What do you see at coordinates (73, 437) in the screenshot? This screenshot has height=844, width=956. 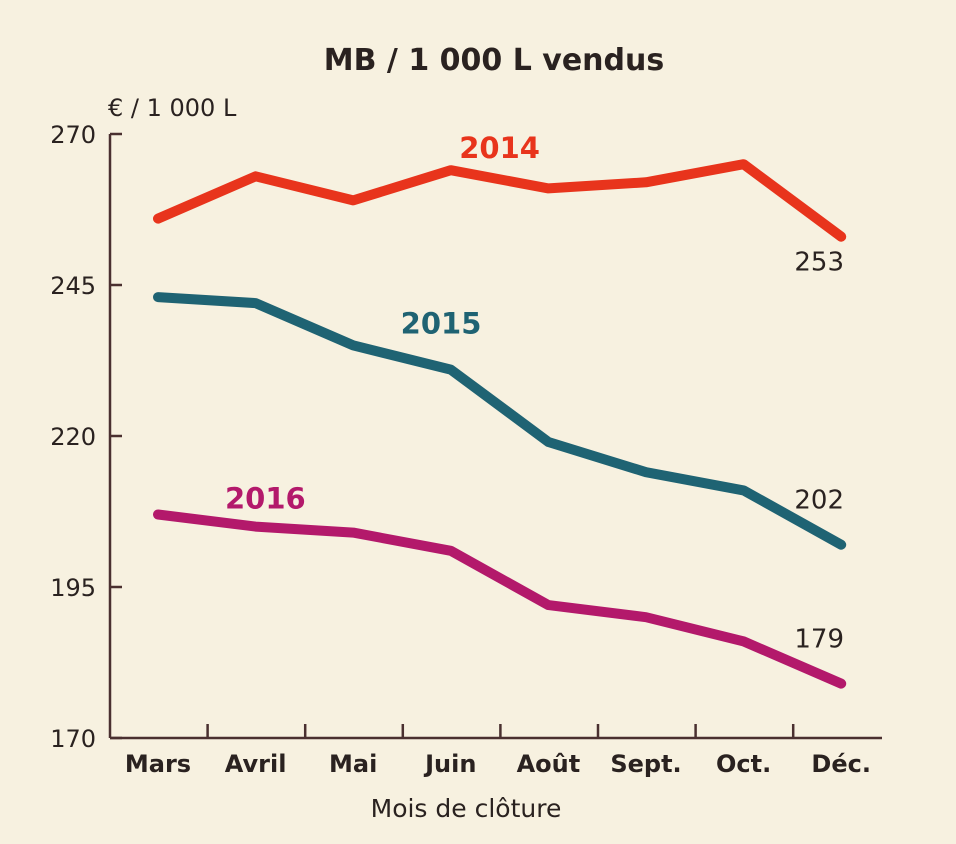 I see `y-tick-label: 220` at bounding box center [73, 437].